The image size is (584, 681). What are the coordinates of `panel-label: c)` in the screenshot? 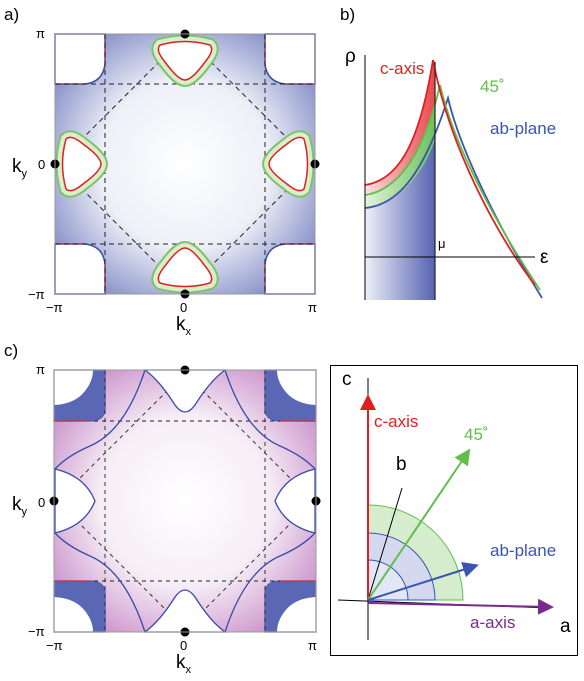 It's located at (11, 350).